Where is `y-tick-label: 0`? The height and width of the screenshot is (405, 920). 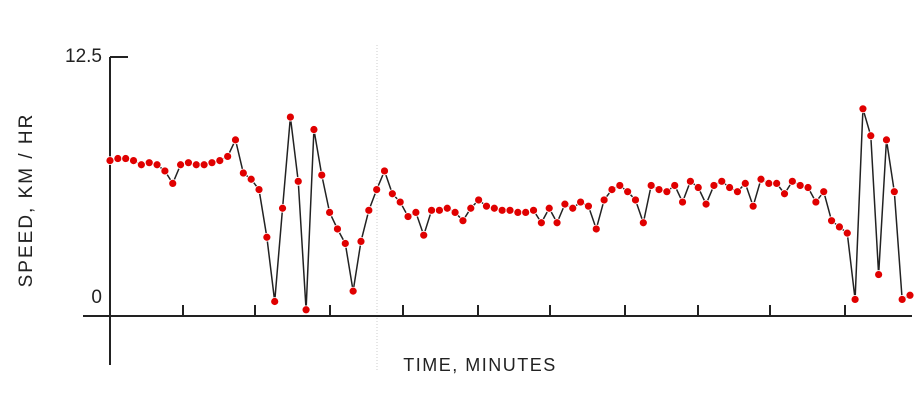
y-tick-label: 0 is located at coordinates (96, 297).